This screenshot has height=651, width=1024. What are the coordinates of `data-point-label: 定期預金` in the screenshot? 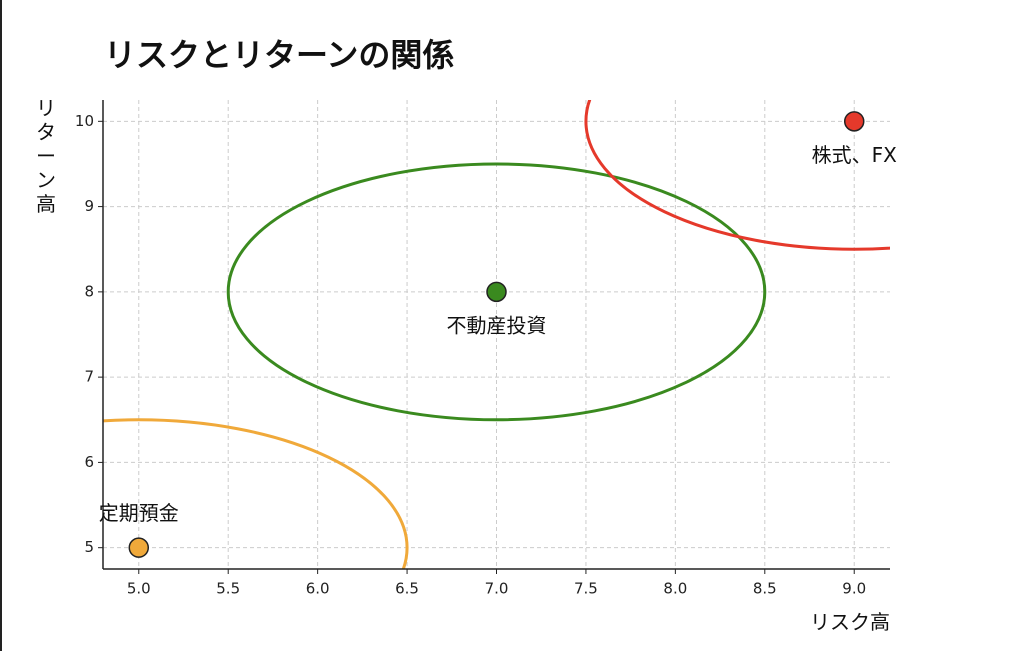 It's located at (139, 513).